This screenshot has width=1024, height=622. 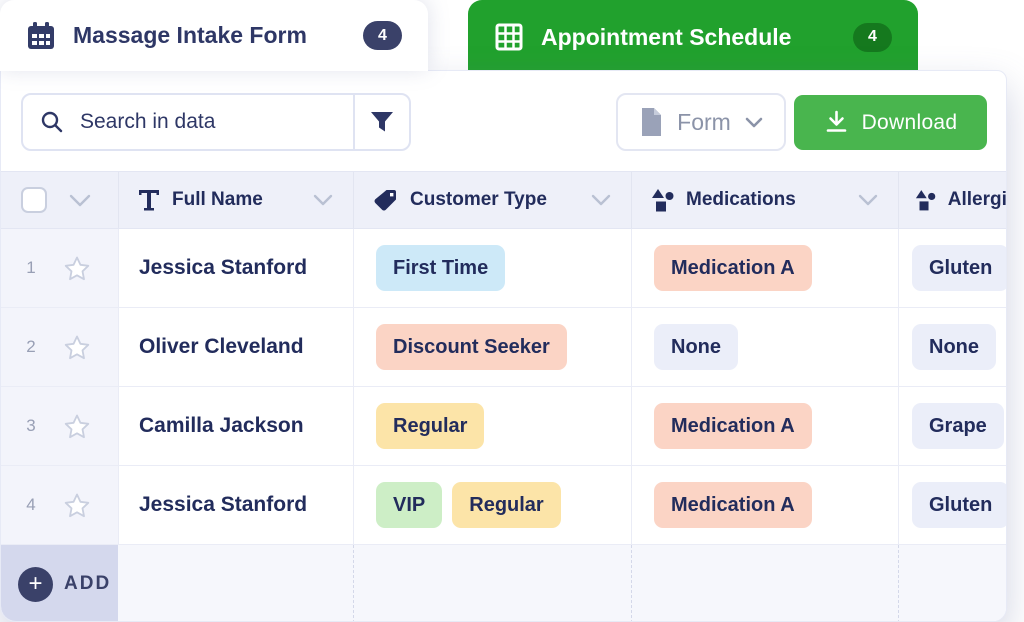 I want to click on filter-button, so click(x=381, y=122).